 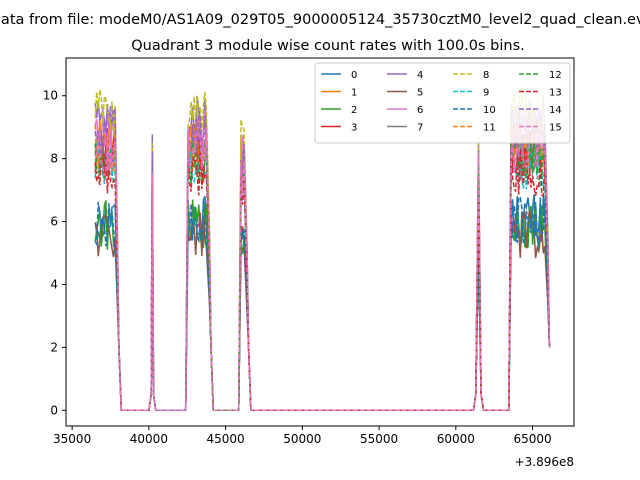 I want to click on x-tick-label: 50000, so click(x=302, y=439).